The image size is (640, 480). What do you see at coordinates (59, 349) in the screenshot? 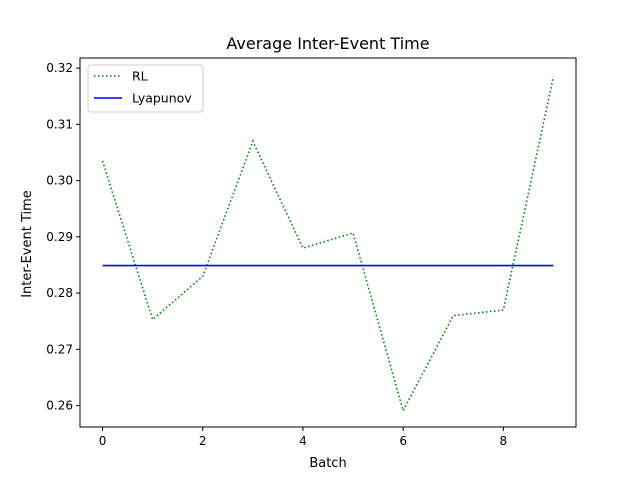
I see `y-tick-label: 0.27` at bounding box center [59, 349].